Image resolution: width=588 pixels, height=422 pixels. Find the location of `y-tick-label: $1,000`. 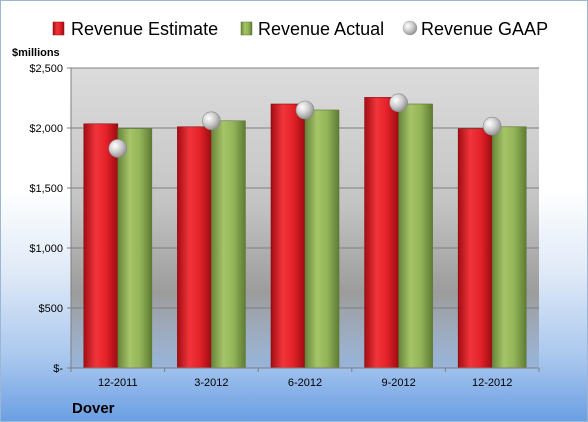

y-tick-label: $1,000 is located at coordinates (46, 249).